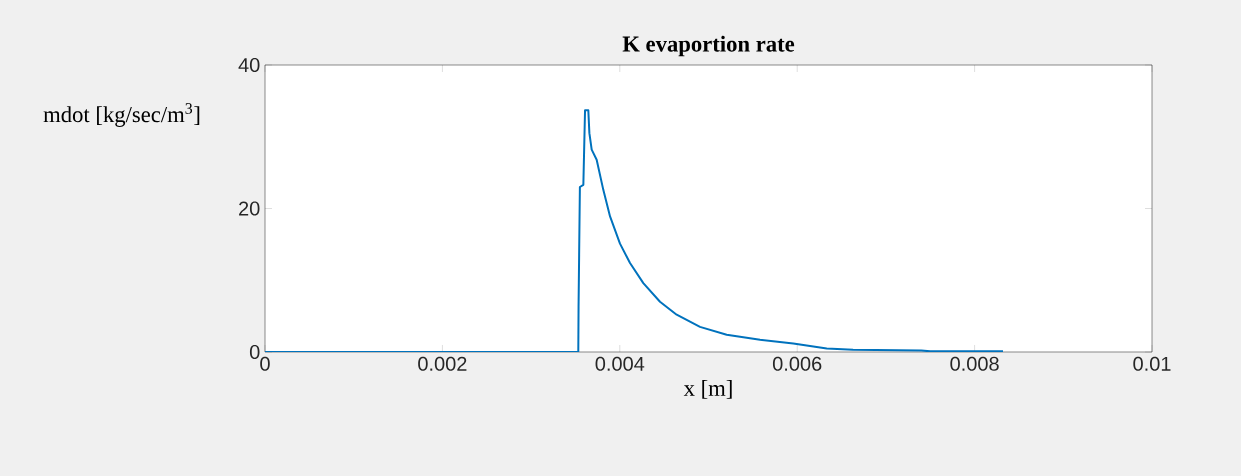 This screenshot has height=476, width=1241. What do you see at coordinates (249, 65) in the screenshot?
I see `y-tick-label: 40` at bounding box center [249, 65].